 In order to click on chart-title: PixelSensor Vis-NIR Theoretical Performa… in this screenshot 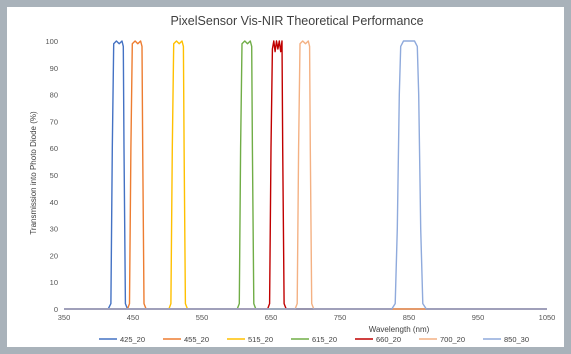, I will do `click(296, 21)`.